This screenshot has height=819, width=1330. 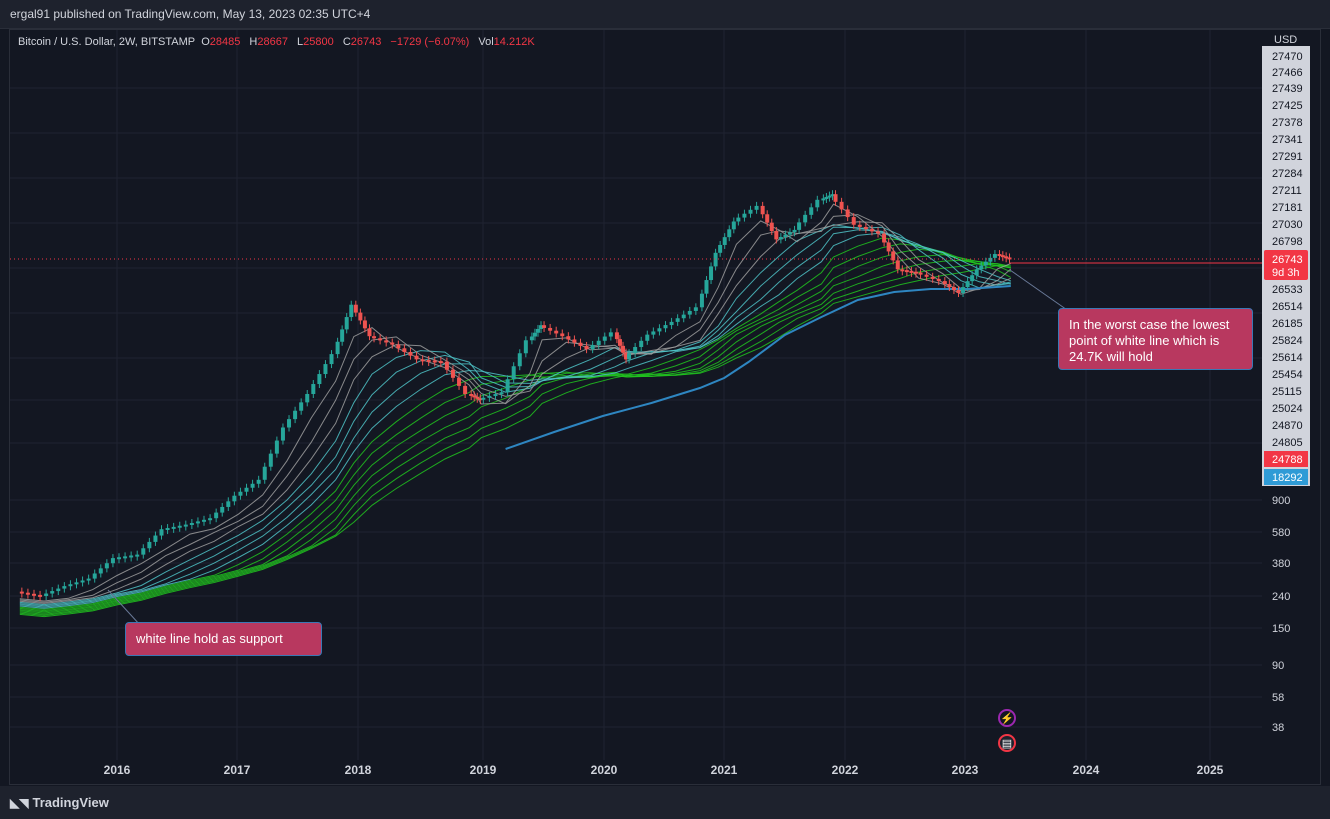 What do you see at coordinates (1287, 73) in the screenshot?
I see `price-axis-label: 27466` at bounding box center [1287, 73].